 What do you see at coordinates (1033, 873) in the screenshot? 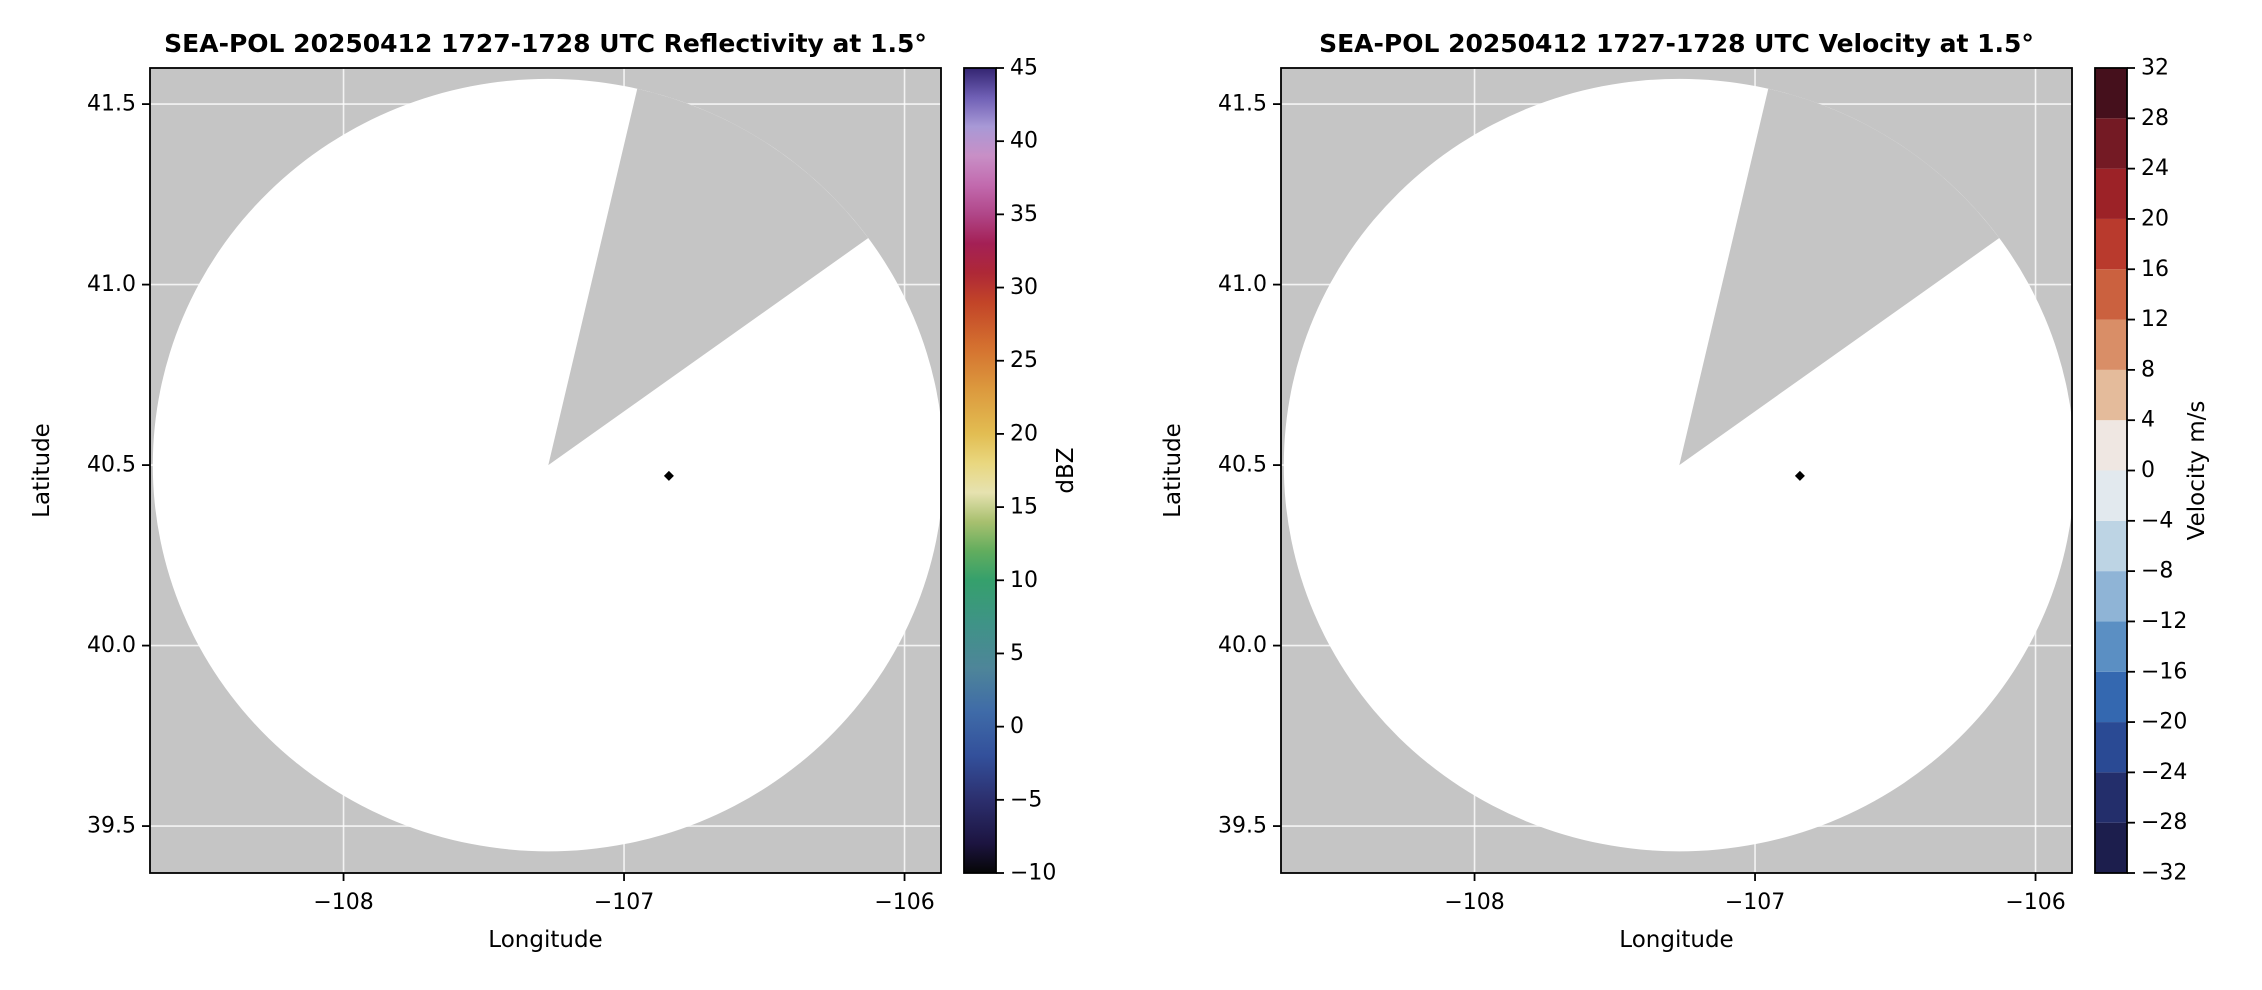
I see `colorbar-tick-label: −10` at bounding box center [1033, 873].